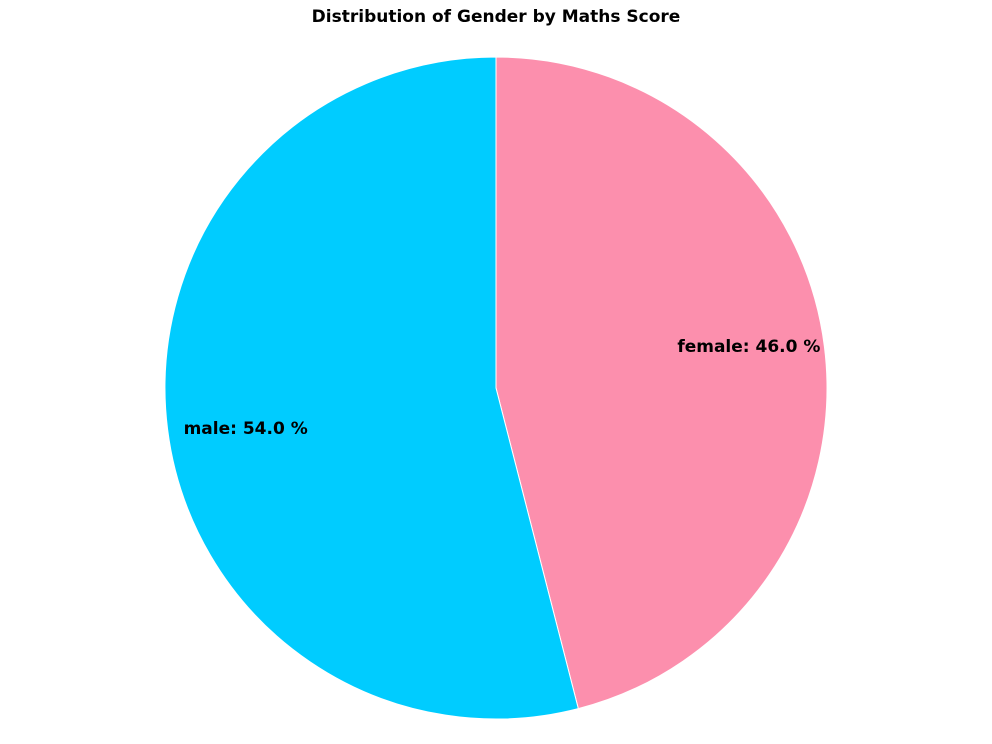 The image size is (992, 744). I want to click on pie-labels: female: 46.0 % male: 54.0 %, so click(502, 388).